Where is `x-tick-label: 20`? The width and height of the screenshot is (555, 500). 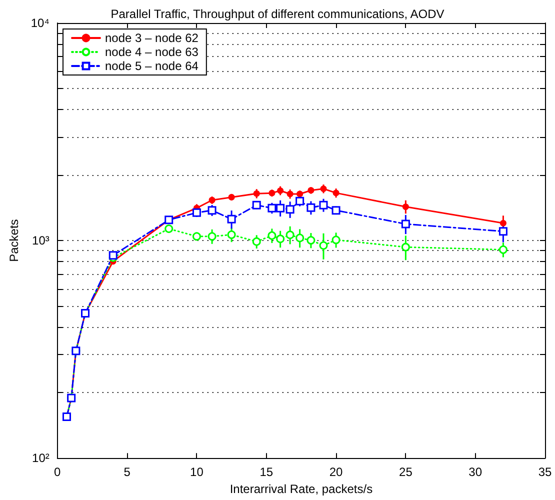 x-tick-label: 20 is located at coordinates (336, 472).